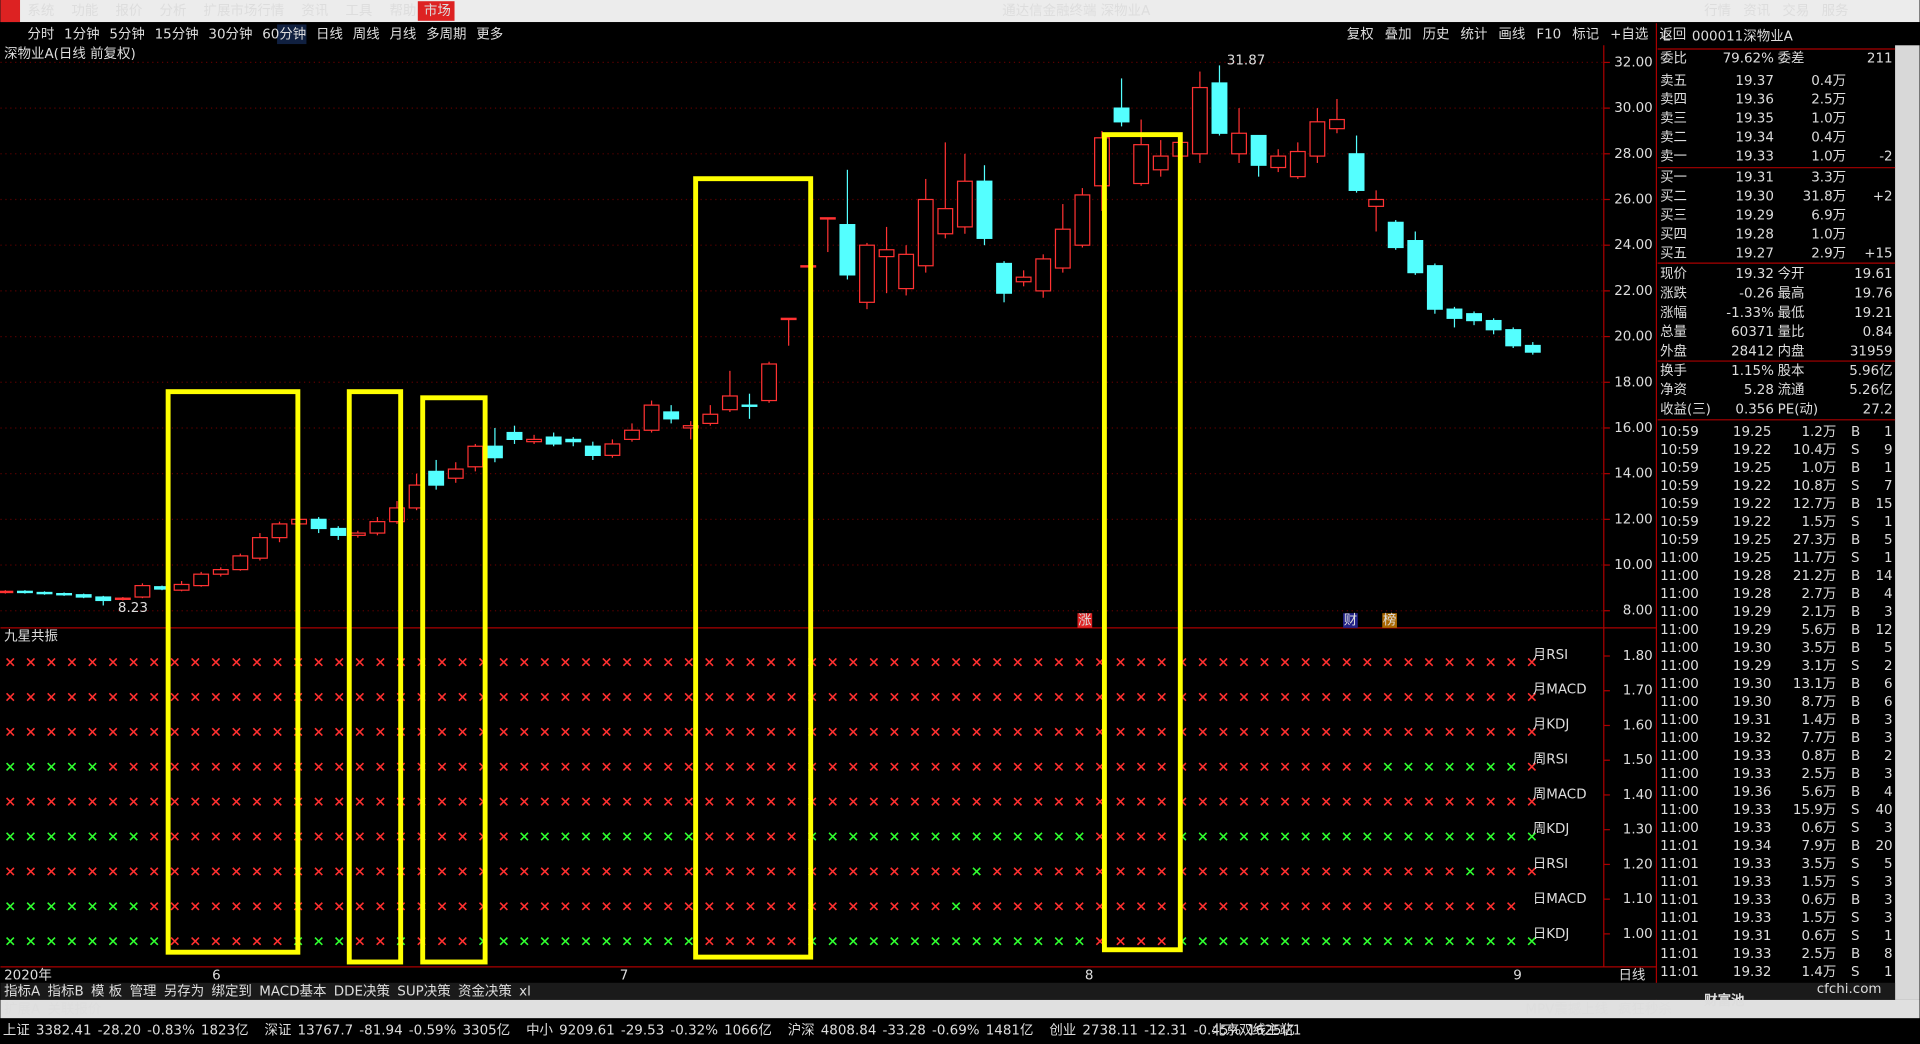 This screenshot has height=1044, width=1920. Describe the element at coordinates (1835, 11) in the screenshot. I see `top-button: 服务` at that location.